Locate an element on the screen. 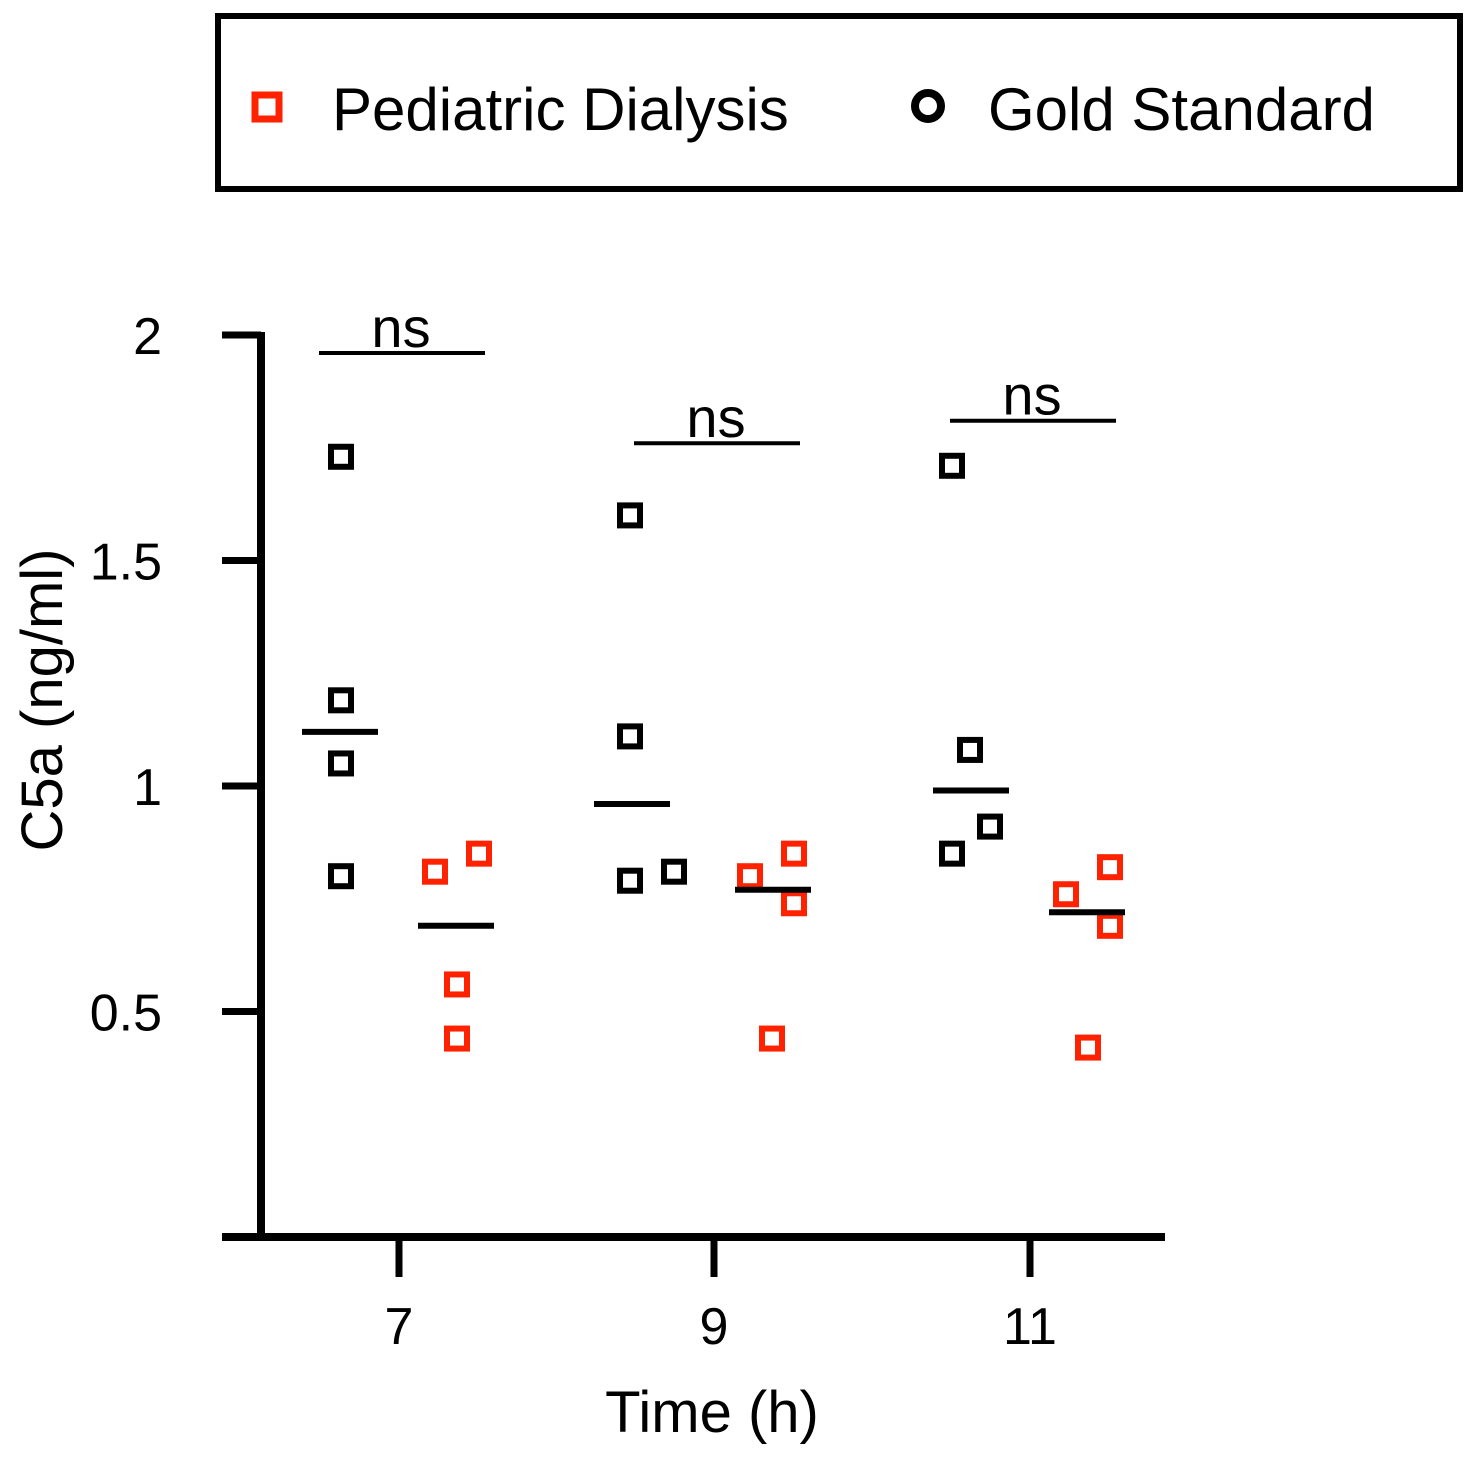 Image resolution: width=1476 pixels, height=1460 pixels. y-tick-label: 2 is located at coordinates (147, 337).